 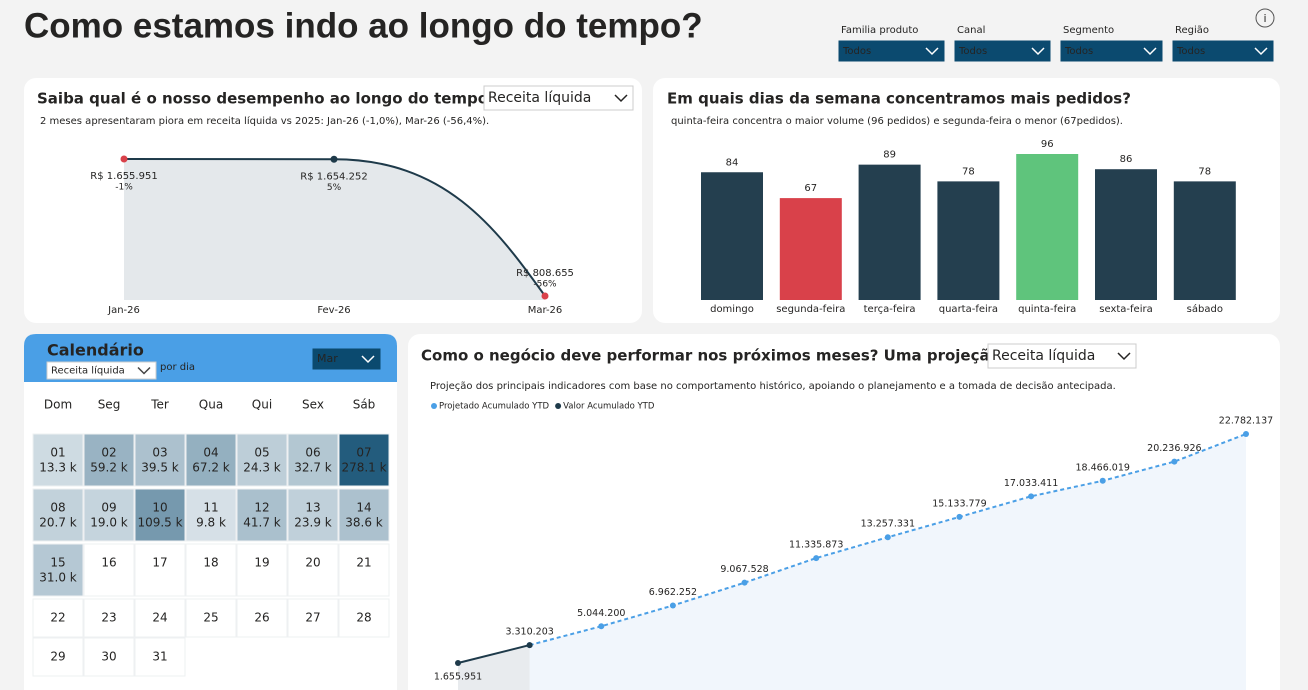 What do you see at coordinates (545, 310) in the screenshot?
I see `x-tick-label: Mar-26` at bounding box center [545, 310].